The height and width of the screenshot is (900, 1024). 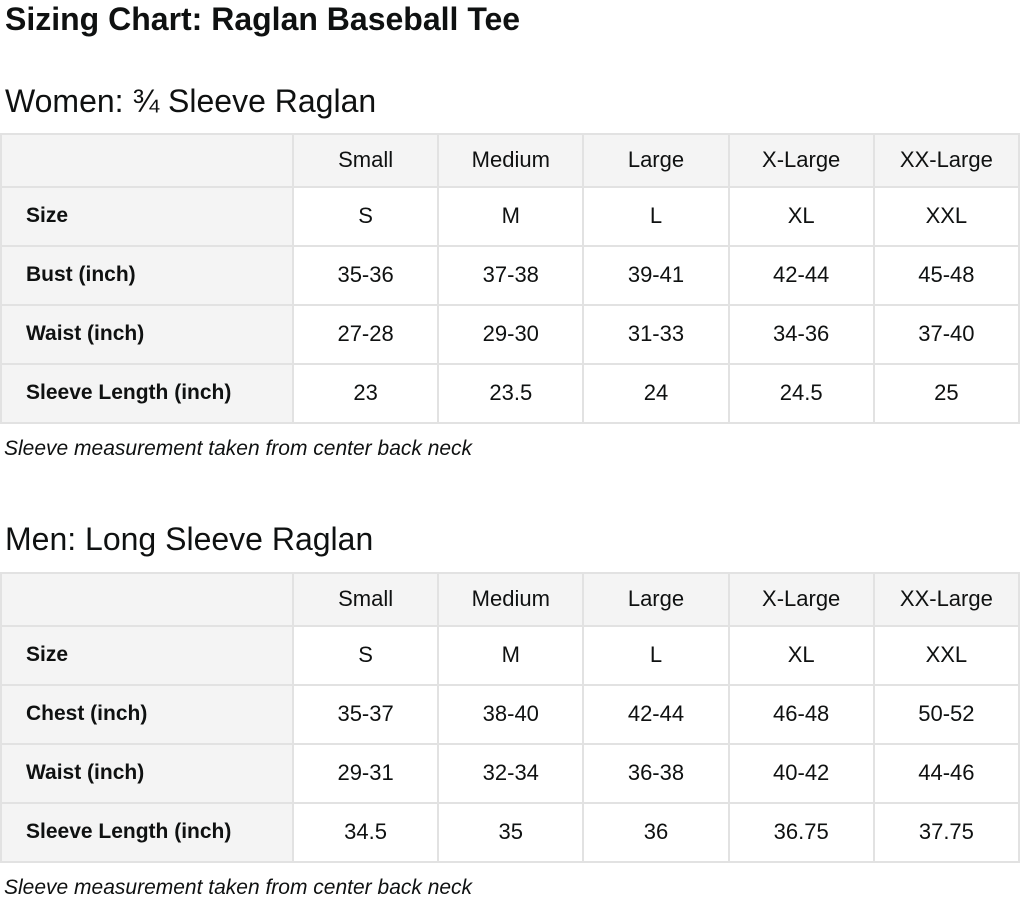 I want to click on table-row: Sleeve Length (inch) 34.5 35 36 36.75 37.75, so click(x=510, y=832).